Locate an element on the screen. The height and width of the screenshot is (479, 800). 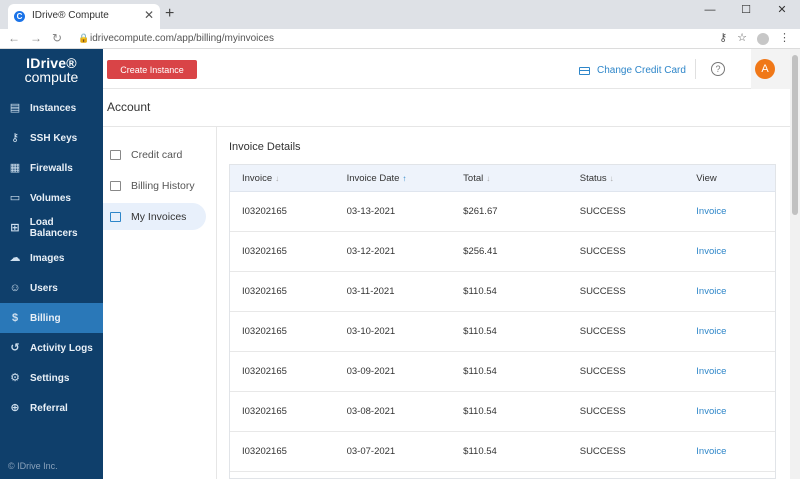
sidebar-item-firewalls: ▦ Firewalls is located at coordinates (51, 168).